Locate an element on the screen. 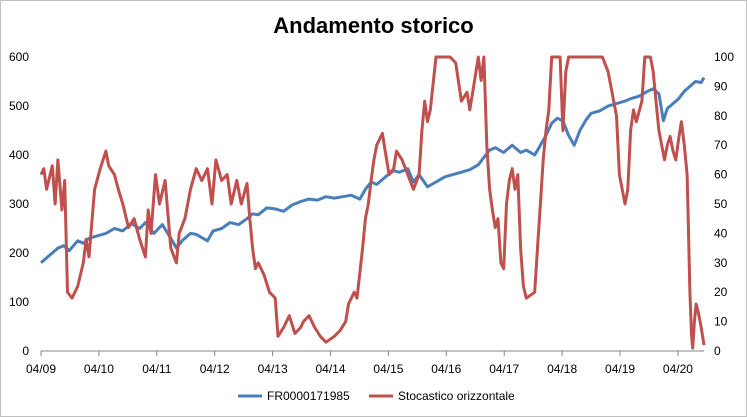 This screenshot has width=747, height=417. x-tick-label: 04/10 is located at coordinates (99, 369).